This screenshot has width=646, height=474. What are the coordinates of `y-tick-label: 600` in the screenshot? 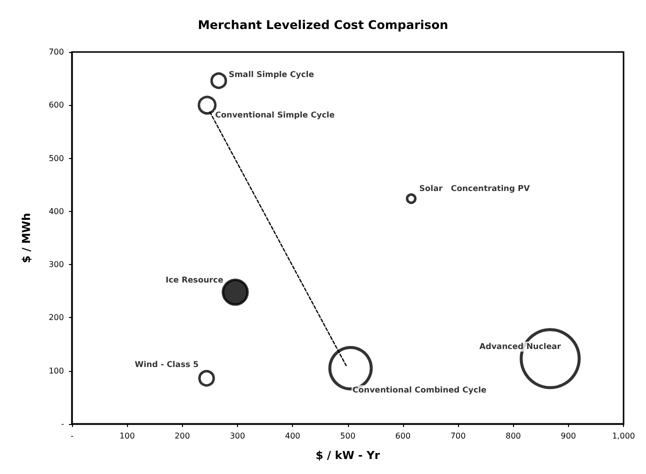 It's located at (56, 105).